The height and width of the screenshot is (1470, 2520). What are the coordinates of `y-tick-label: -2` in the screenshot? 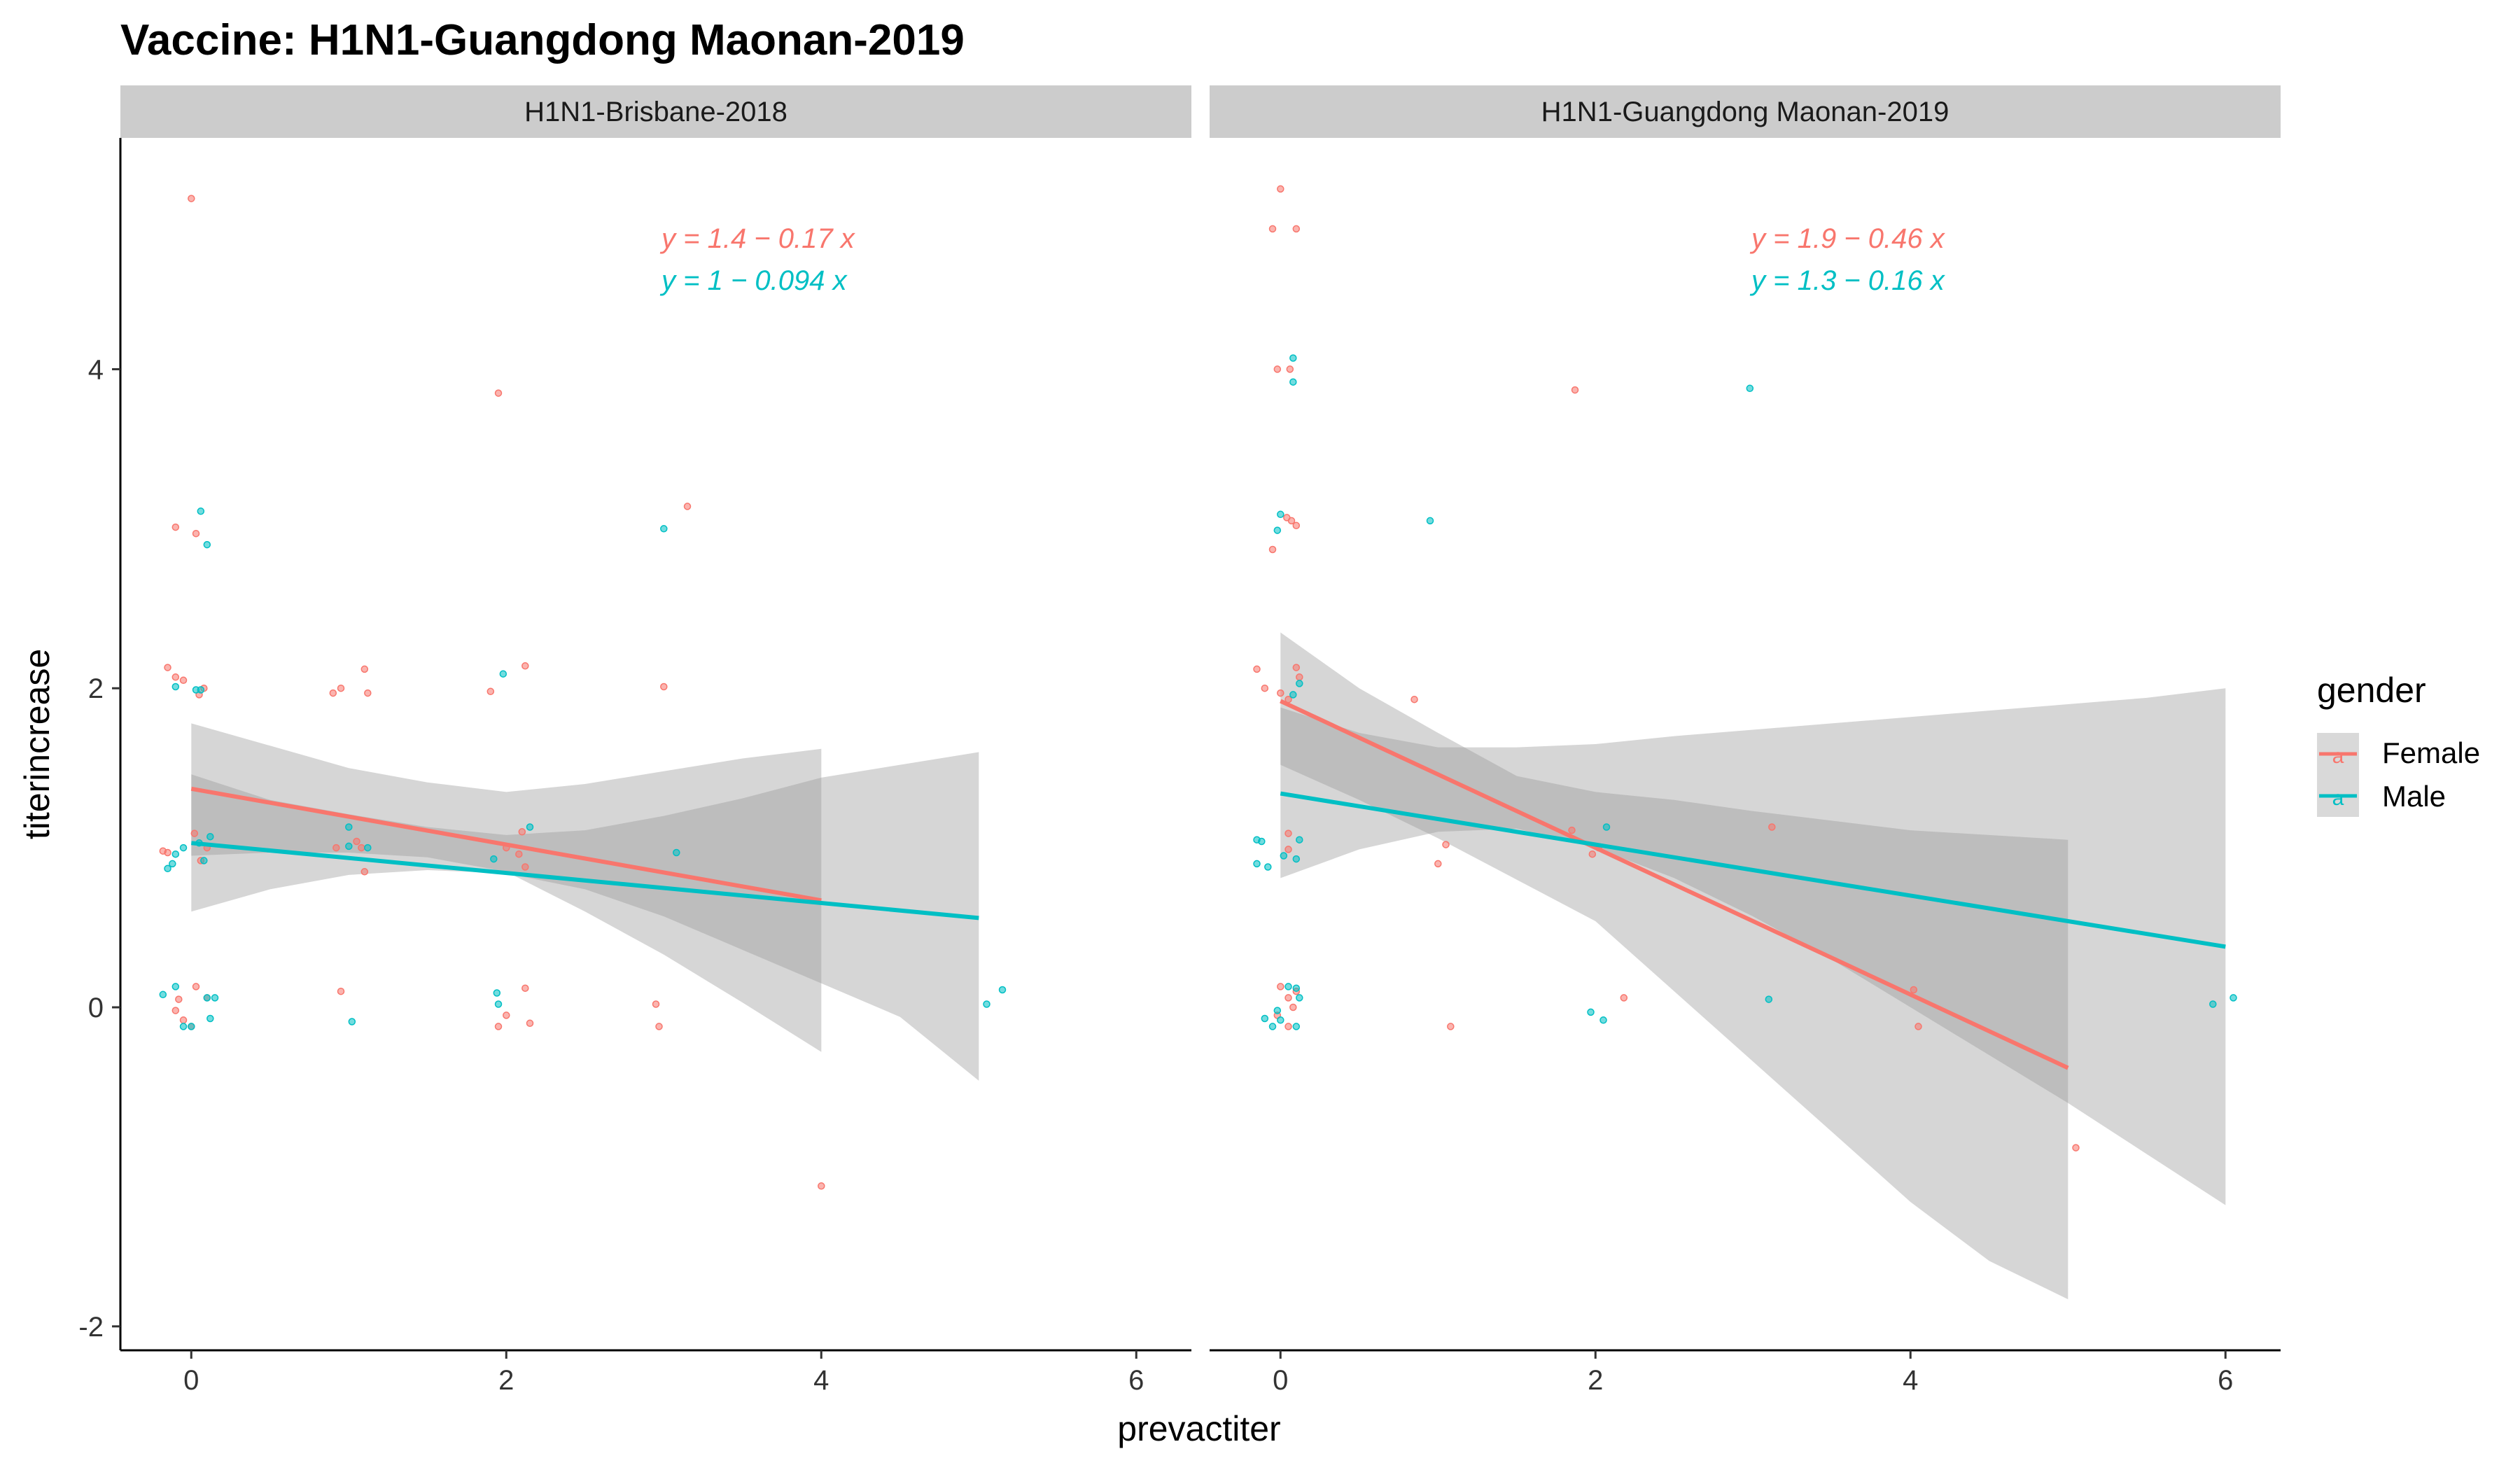 It's located at (91, 1327).